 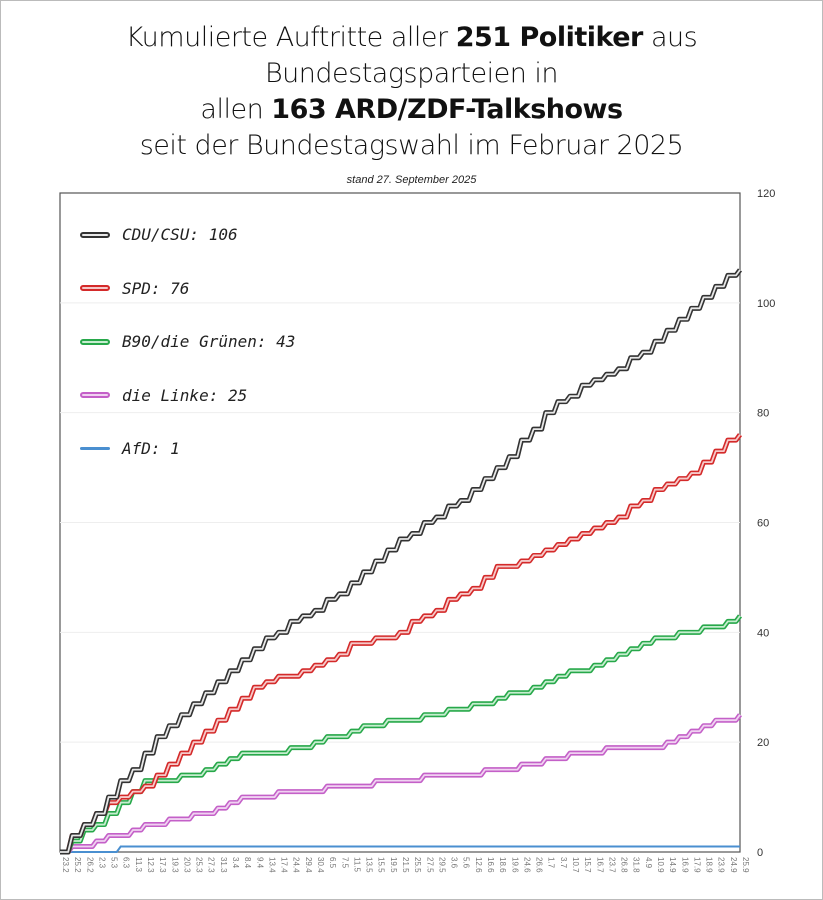 I want to click on x-tick-label: 17.3, so click(x=162, y=865).